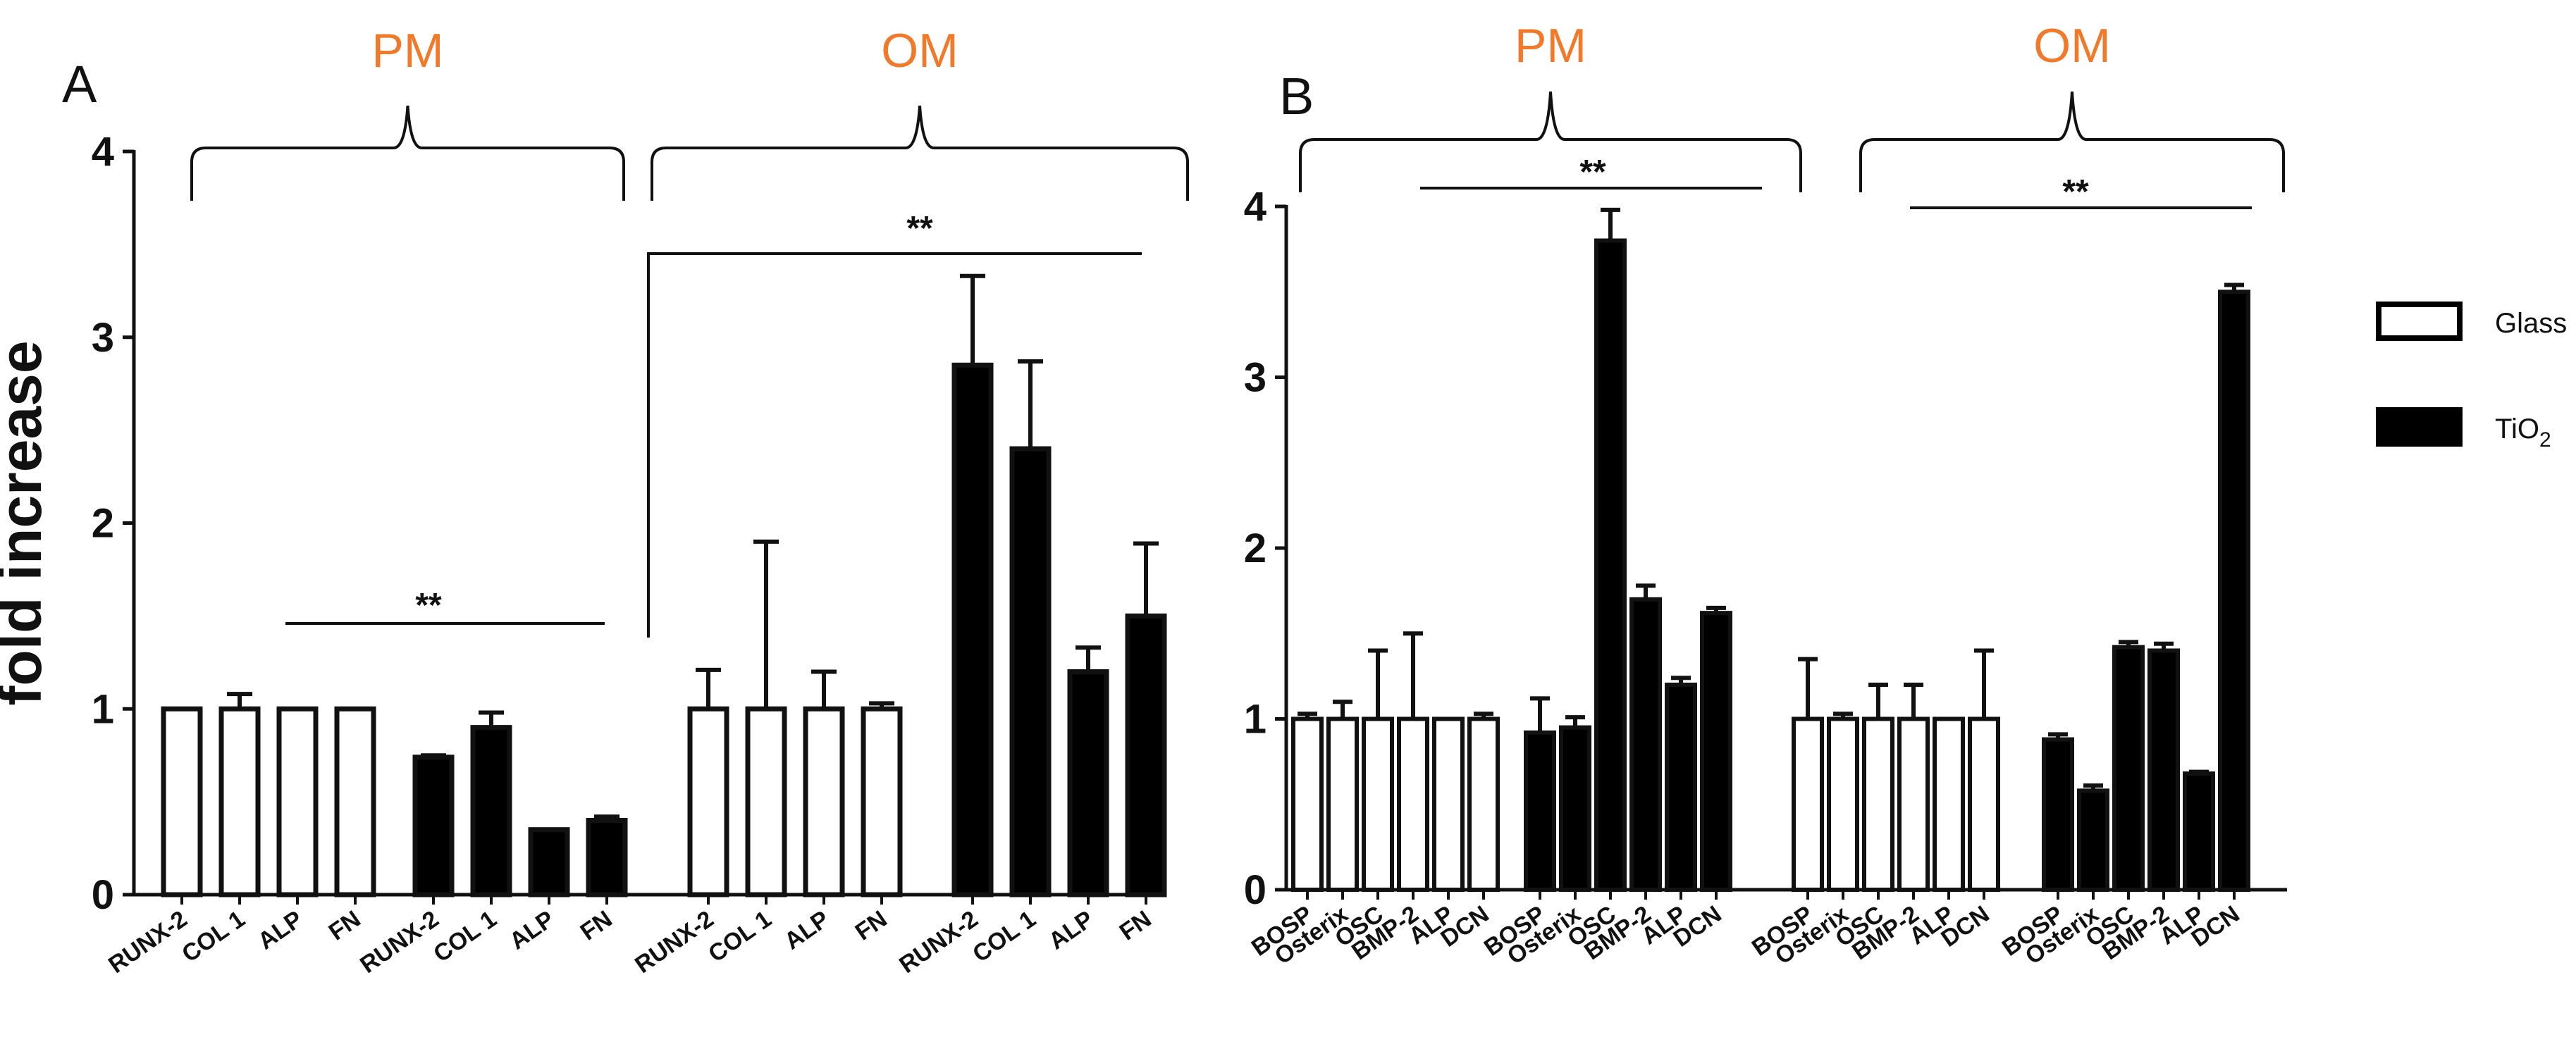  I want to click on panel-a-group-label: OM, so click(920, 51).